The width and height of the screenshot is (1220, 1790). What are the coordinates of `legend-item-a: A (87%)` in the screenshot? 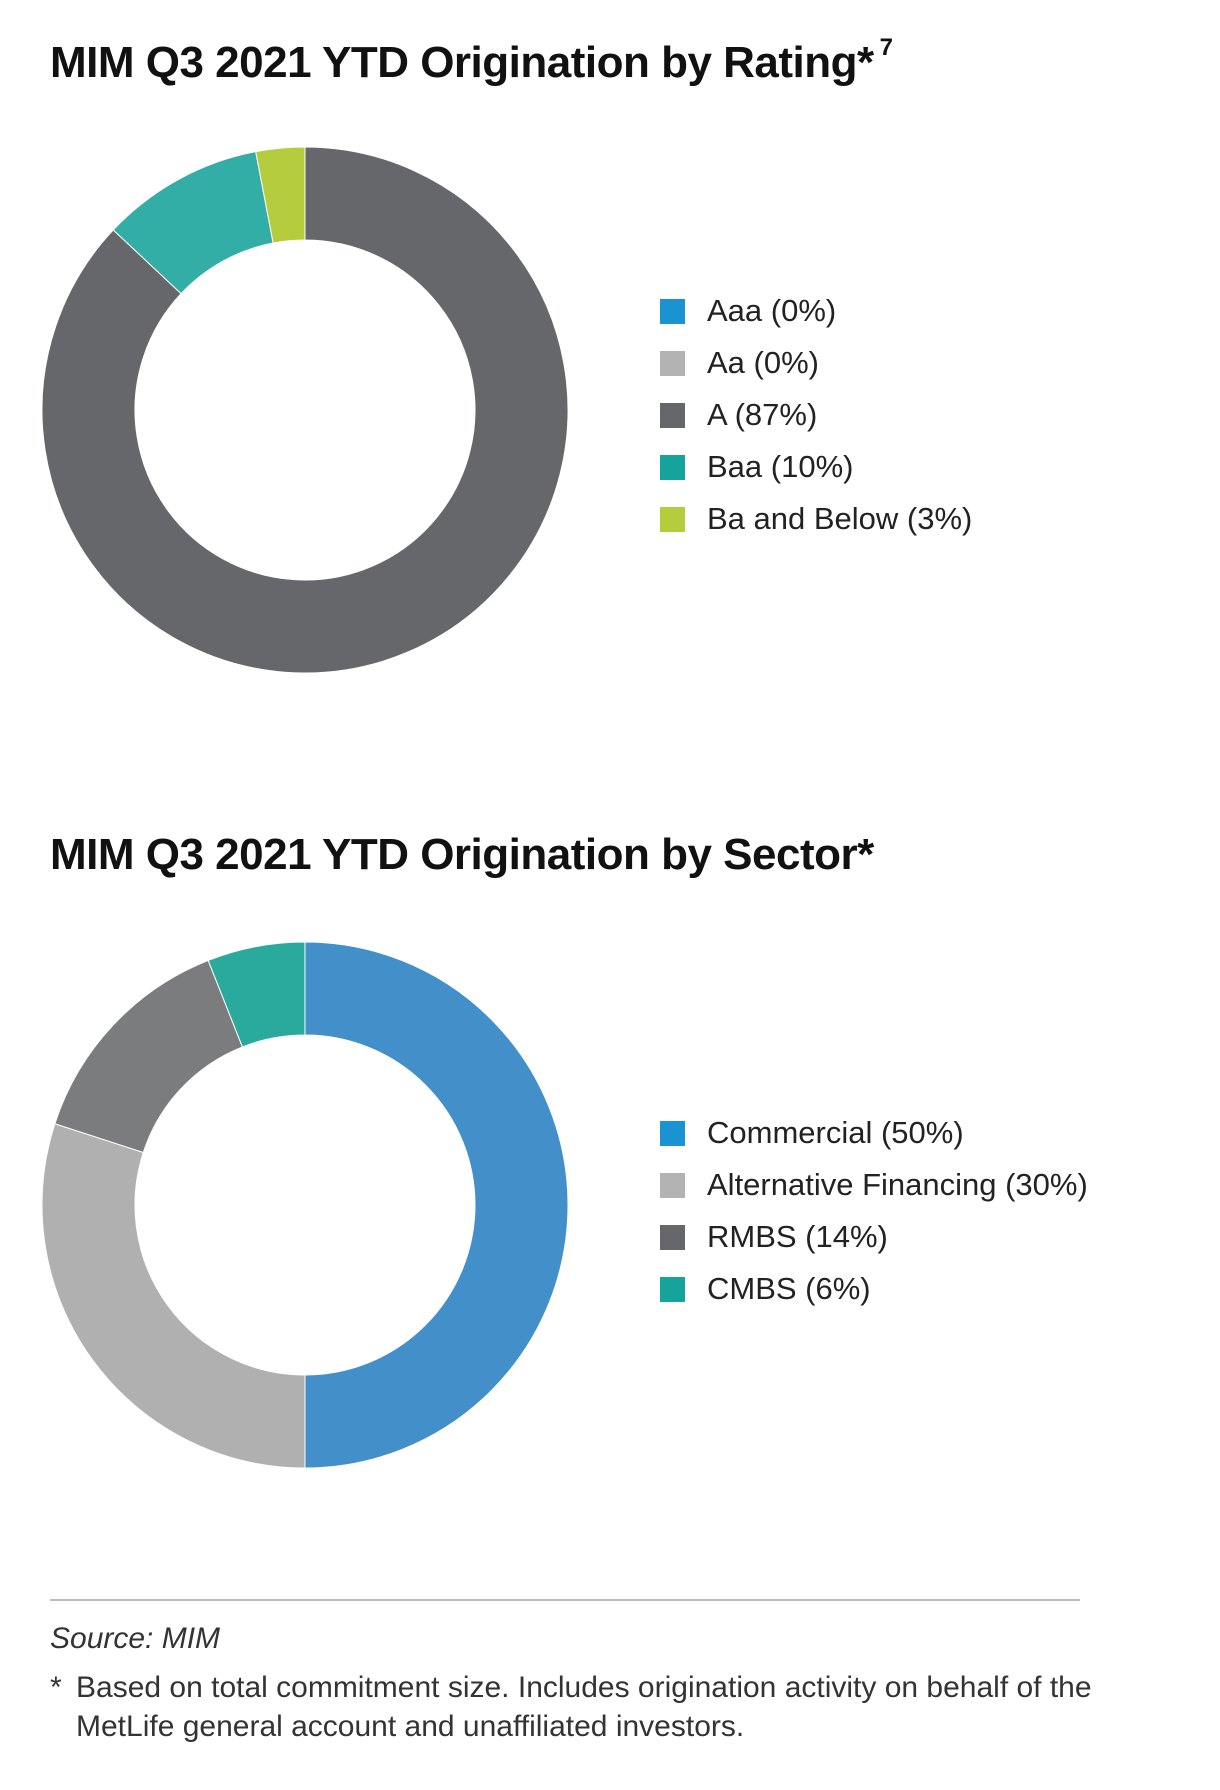 It's located at (816, 415).